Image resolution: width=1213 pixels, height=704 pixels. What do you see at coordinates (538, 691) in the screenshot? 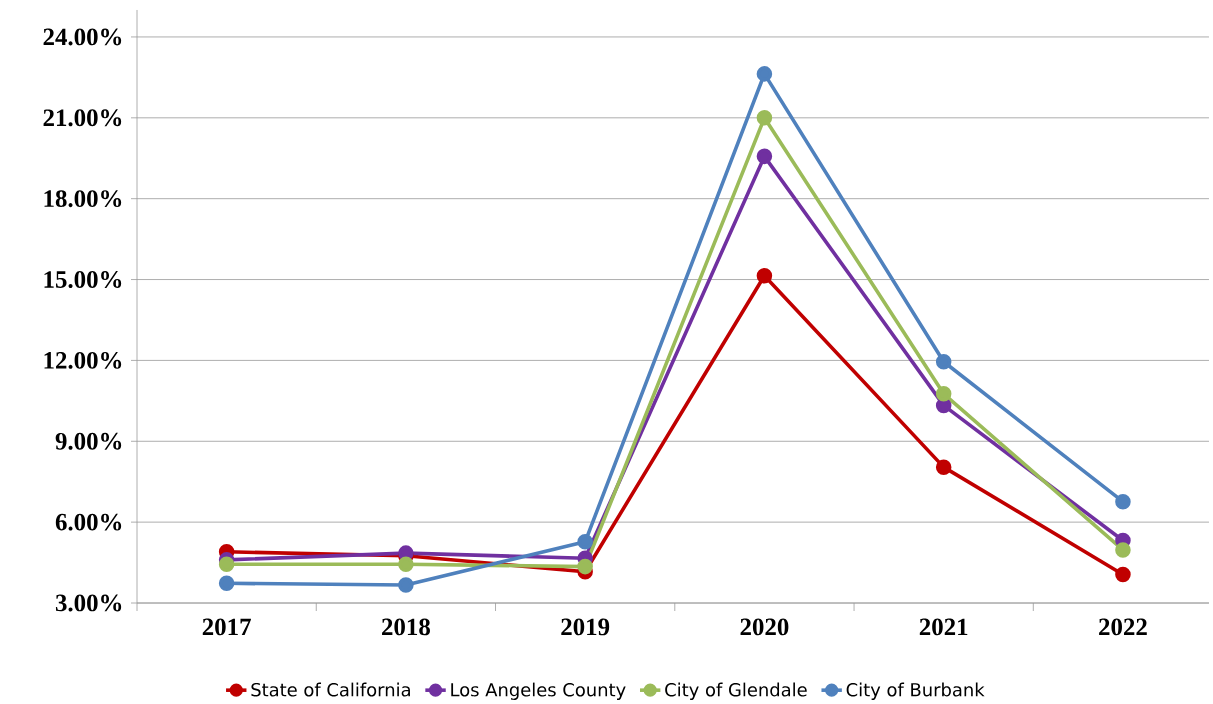
I see `legend-label: Los Angeles County` at bounding box center [538, 691].